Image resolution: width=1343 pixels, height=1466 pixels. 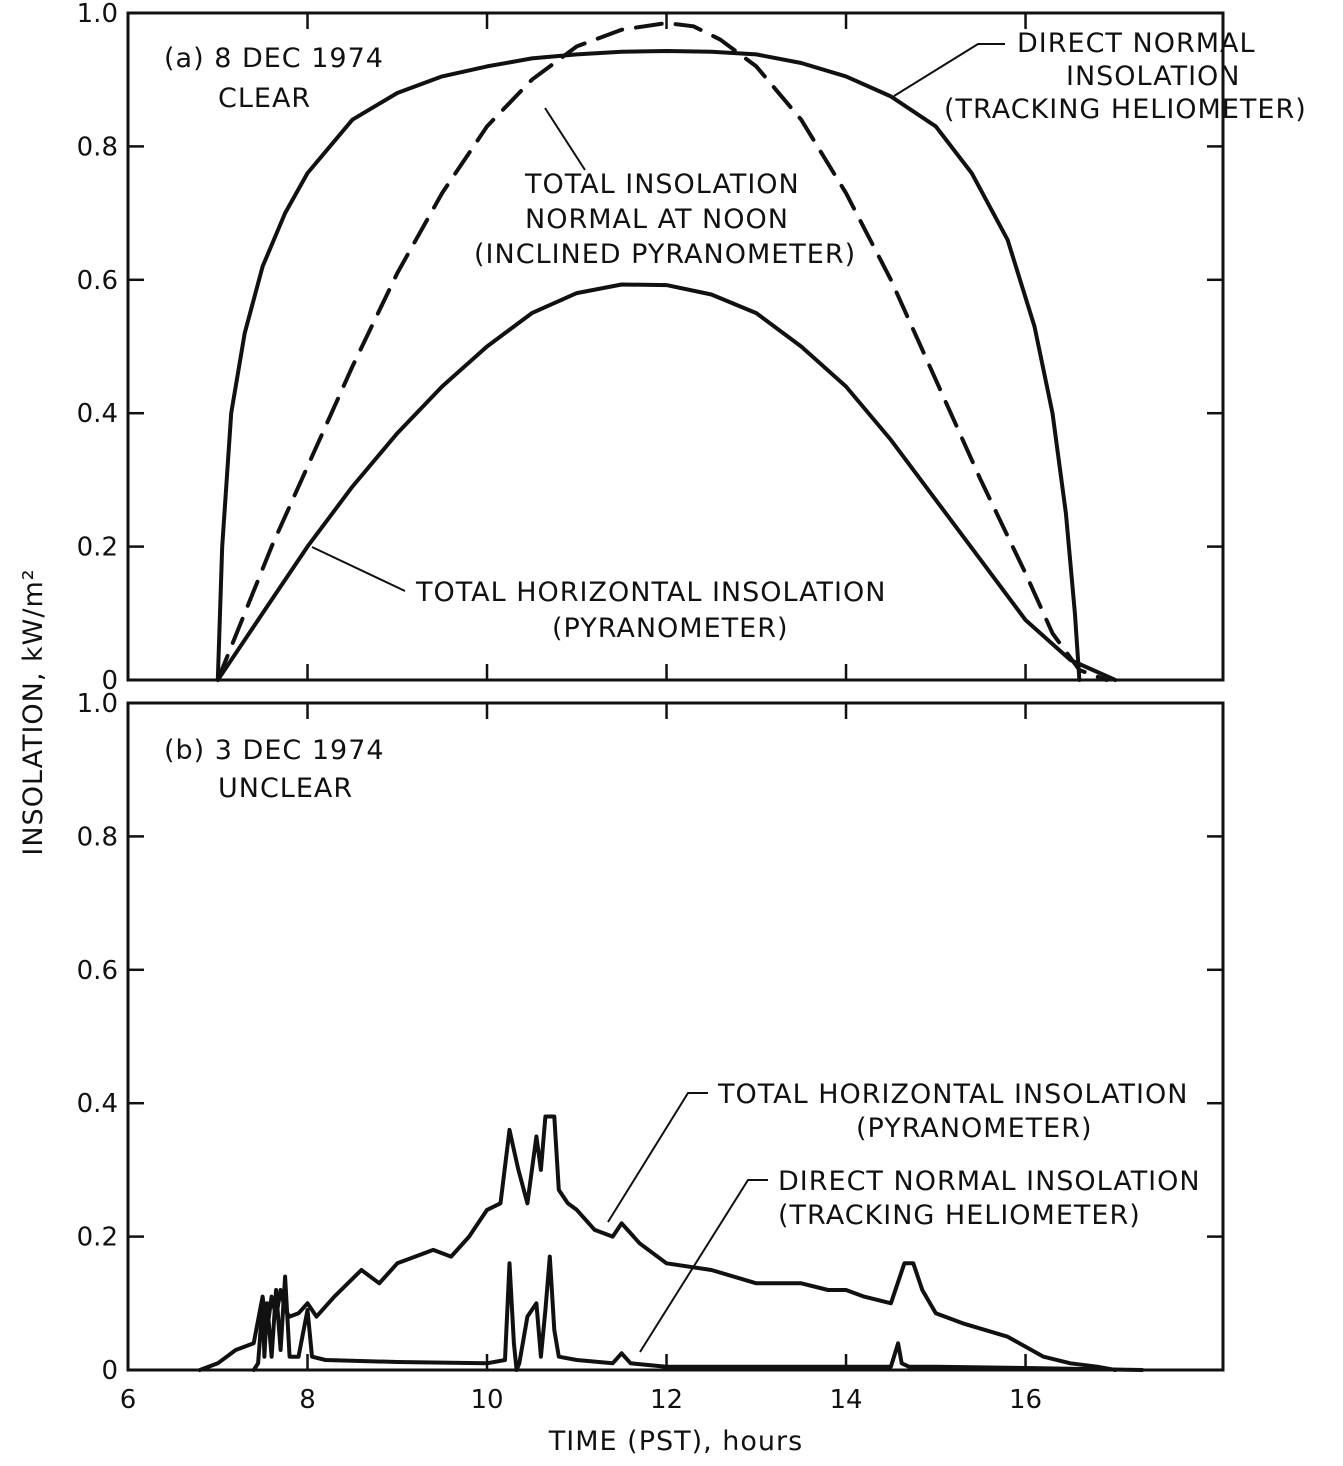 What do you see at coordinates (662, 184) in the screenshot?
I see `panel-a-label-inclined-1: TOTAL INSOLATION` at bounding box center [662, 184].